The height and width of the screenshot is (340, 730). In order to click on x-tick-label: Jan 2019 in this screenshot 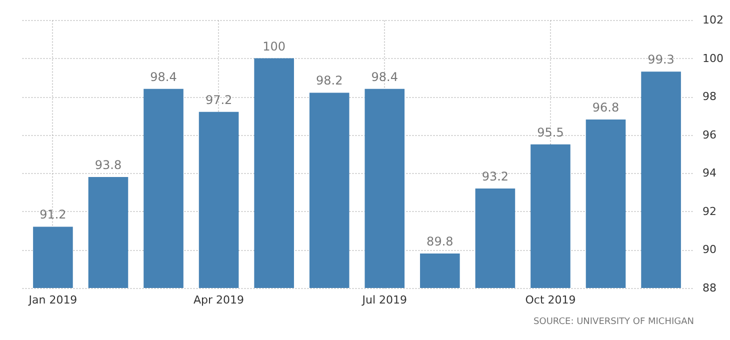, I will do `click(53, 300)`.